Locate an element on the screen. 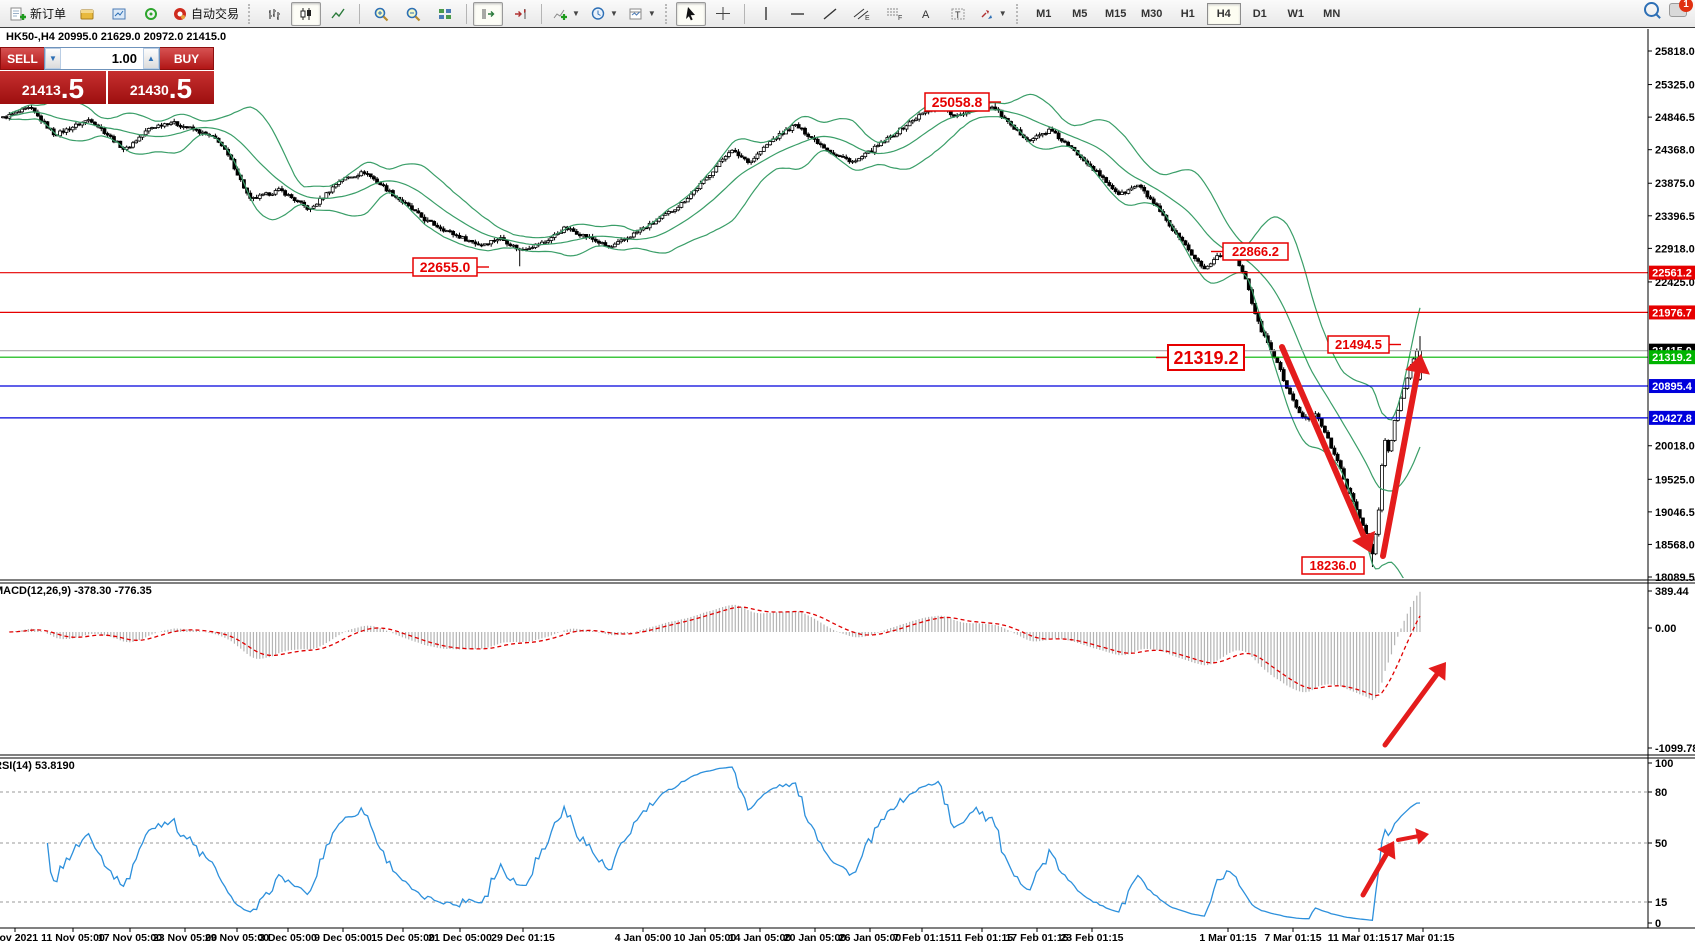 Image resolution: width=1695 pixels, height=946 pixels. buy-price-panel: 21430 .5 is located at coordinates (161, 87).